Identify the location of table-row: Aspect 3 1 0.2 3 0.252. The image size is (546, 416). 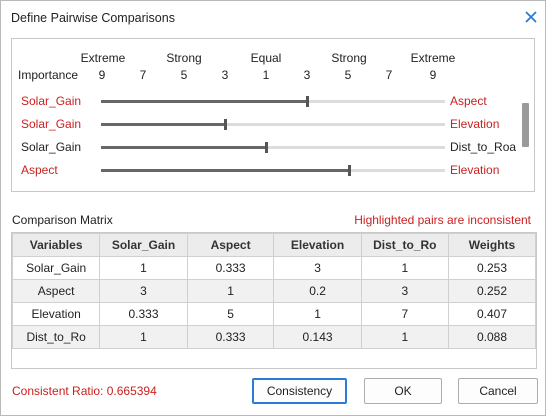
(273, 291).